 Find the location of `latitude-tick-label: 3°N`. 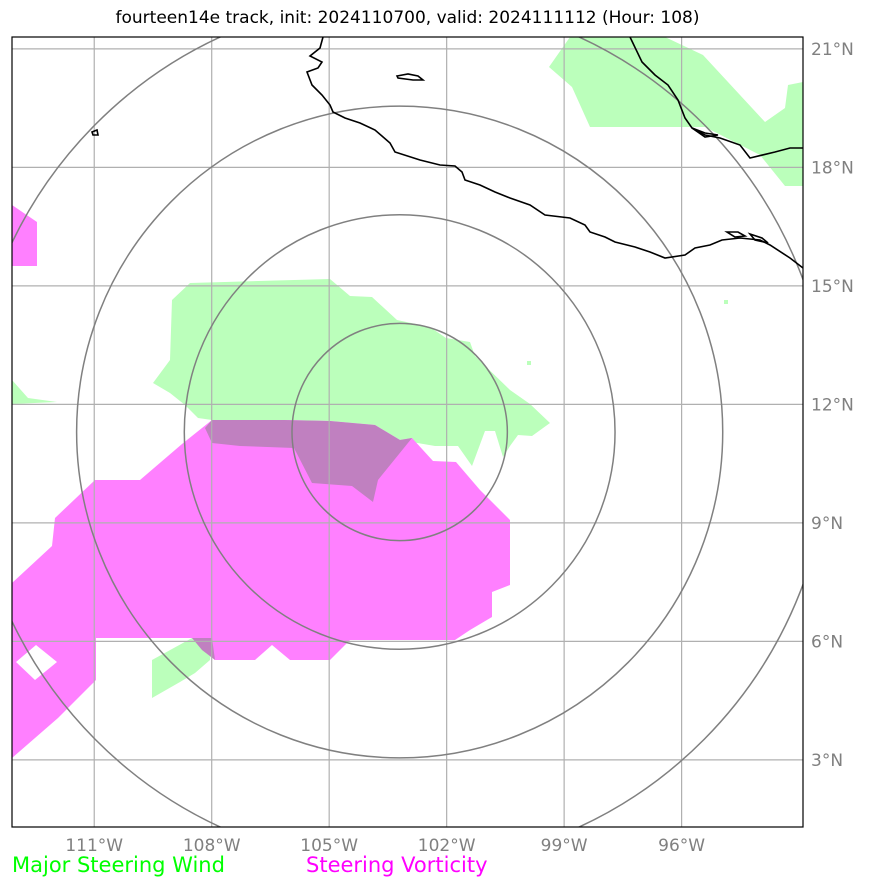

latitude-tick-label: 3°N is located at coordinates (827, 761).